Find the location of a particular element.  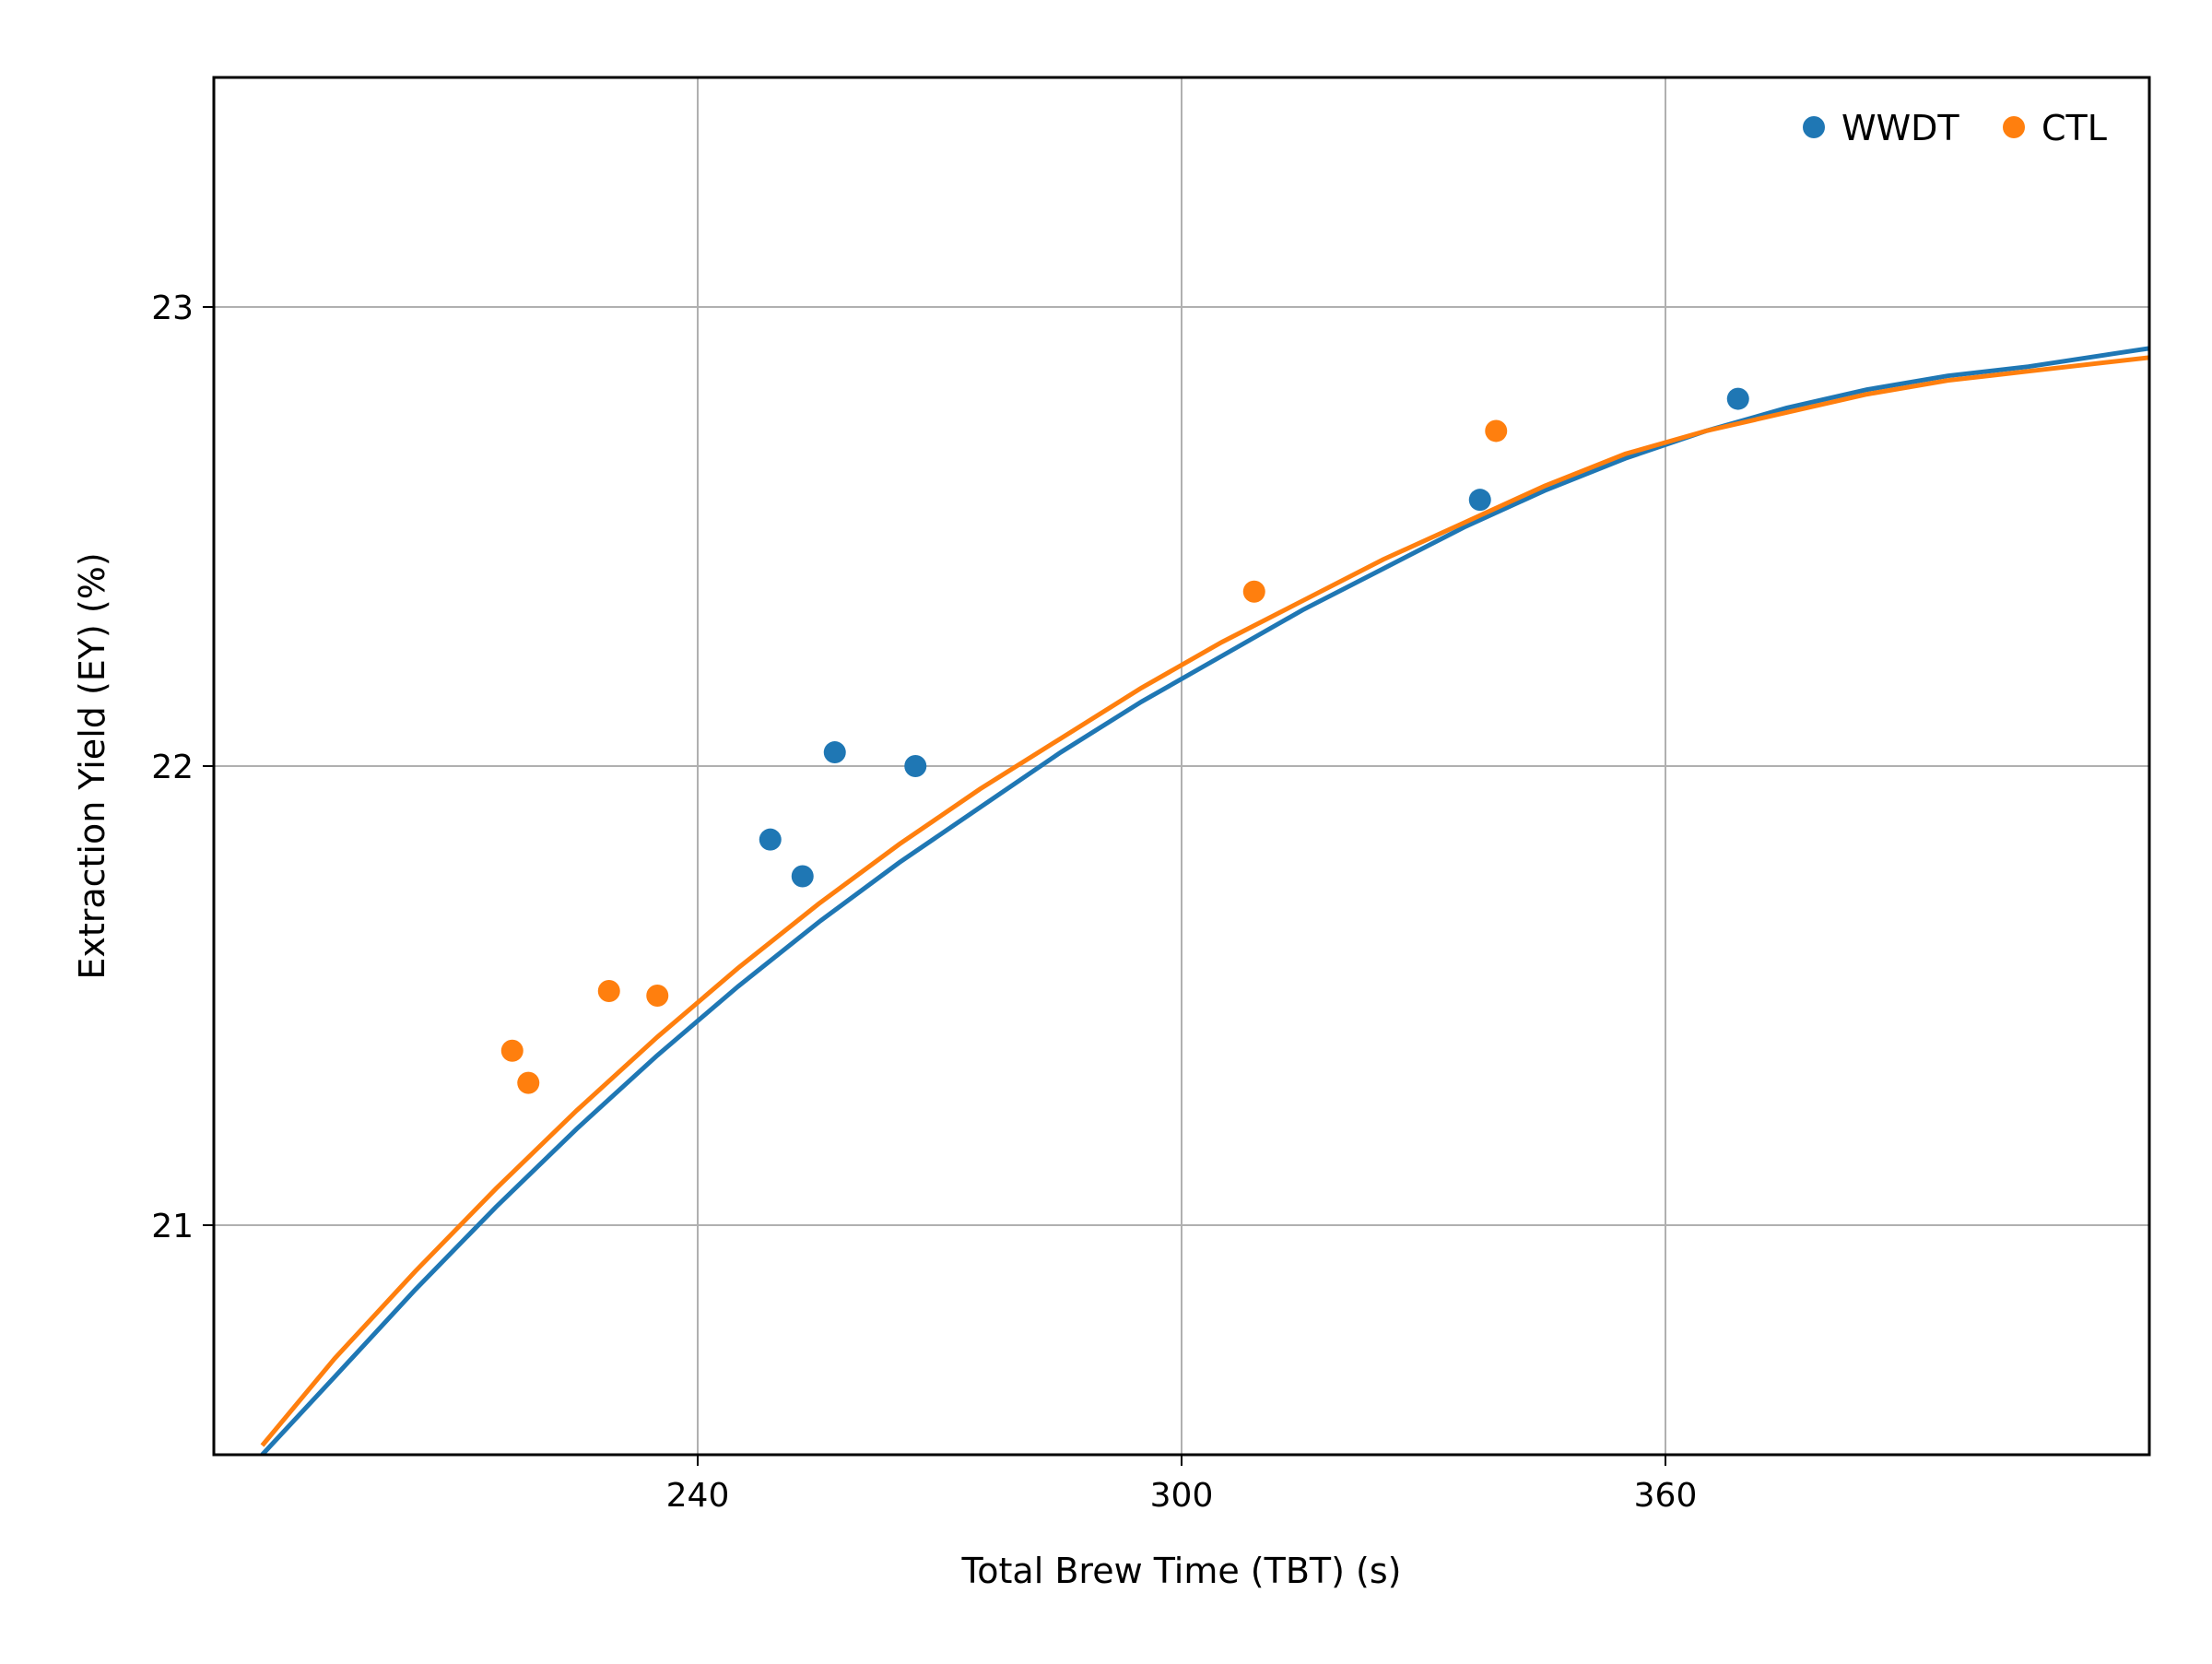

x-tick-label: 300 is located at coordinates (1182, 1496).